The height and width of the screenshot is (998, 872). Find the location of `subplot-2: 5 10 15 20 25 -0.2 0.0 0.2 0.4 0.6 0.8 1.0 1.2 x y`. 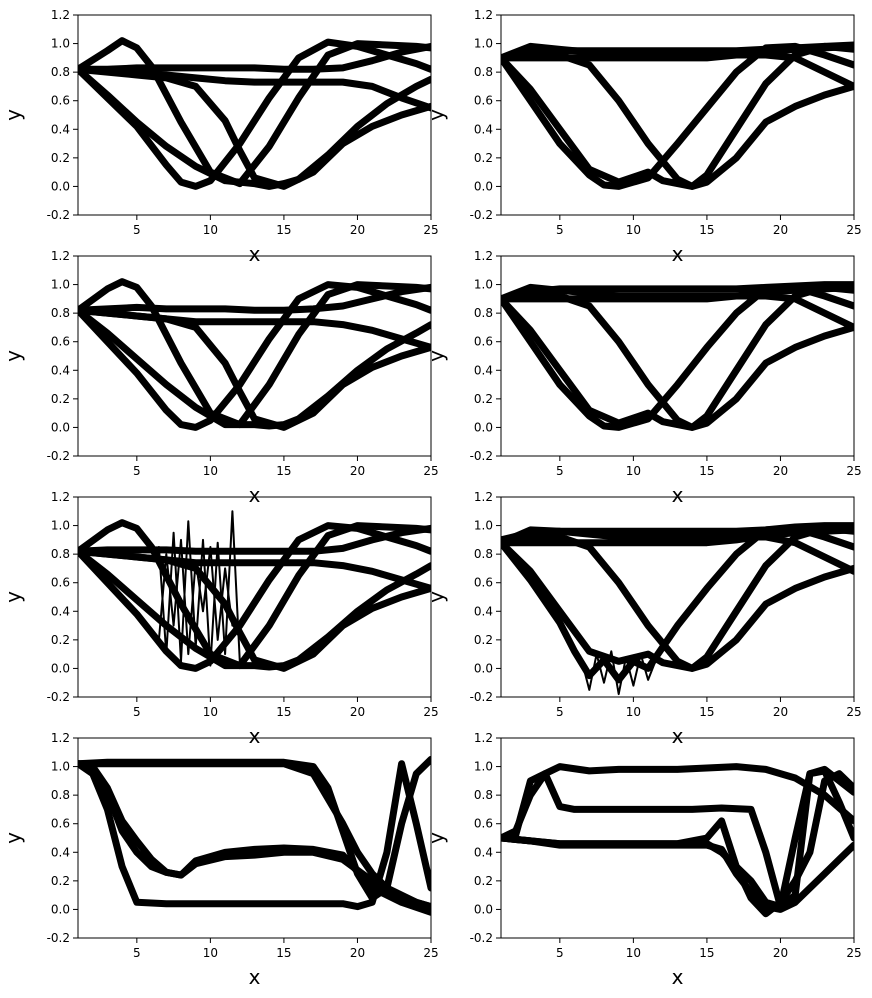

subplot-2: 5 10 15 20 25 -0.2 0.0 0.2 0.4 0.6 0.8 1.0 1.2 x y is located at coordinates (643, 137).